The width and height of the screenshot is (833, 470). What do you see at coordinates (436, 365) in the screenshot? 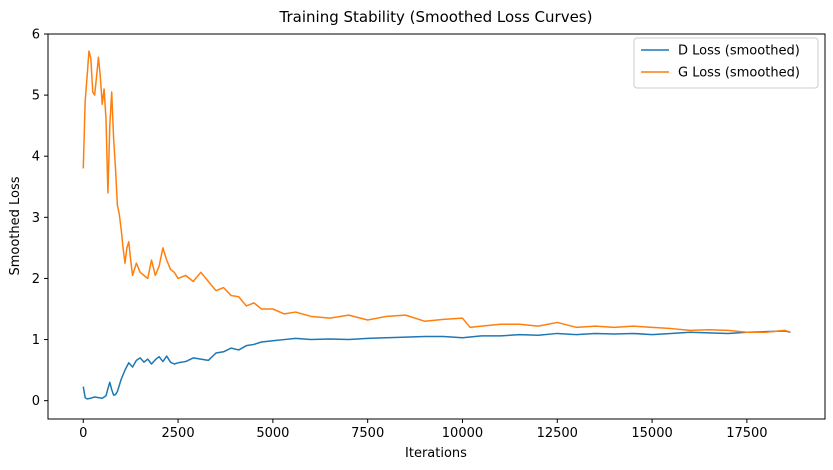
I see `series-line-d-loss` at bounding box center [436, 365].